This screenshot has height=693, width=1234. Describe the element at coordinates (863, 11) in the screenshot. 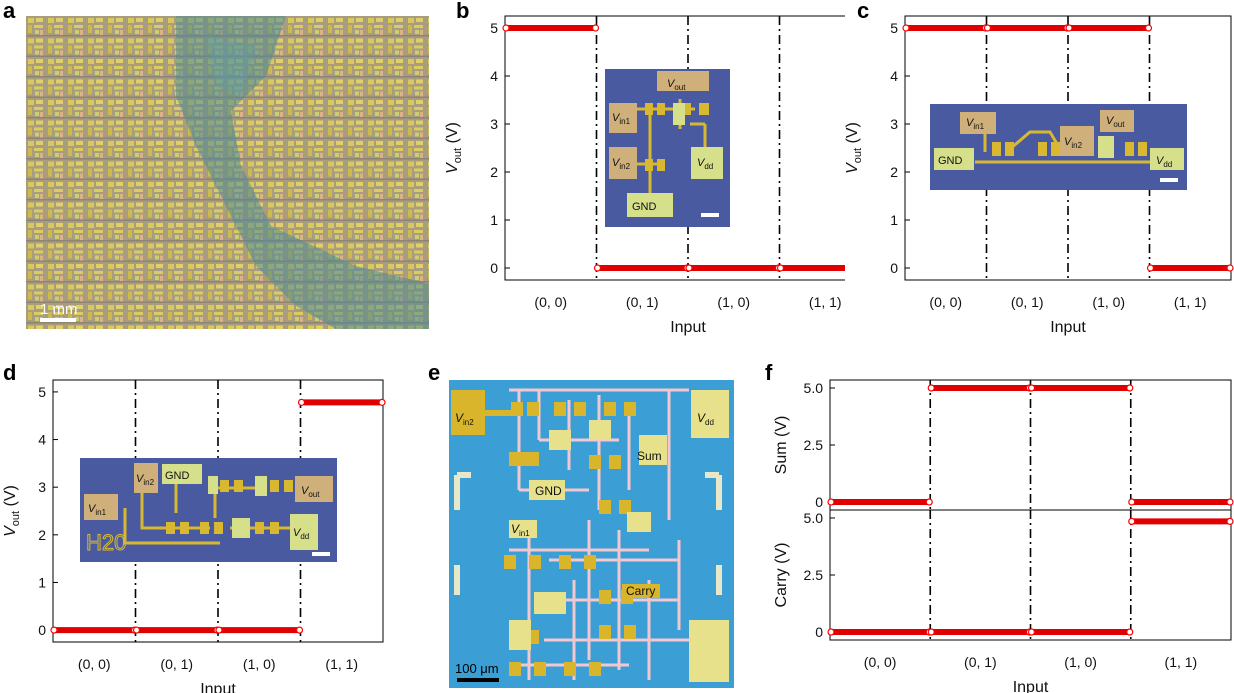

I see `panel-label-c: c` at that location.